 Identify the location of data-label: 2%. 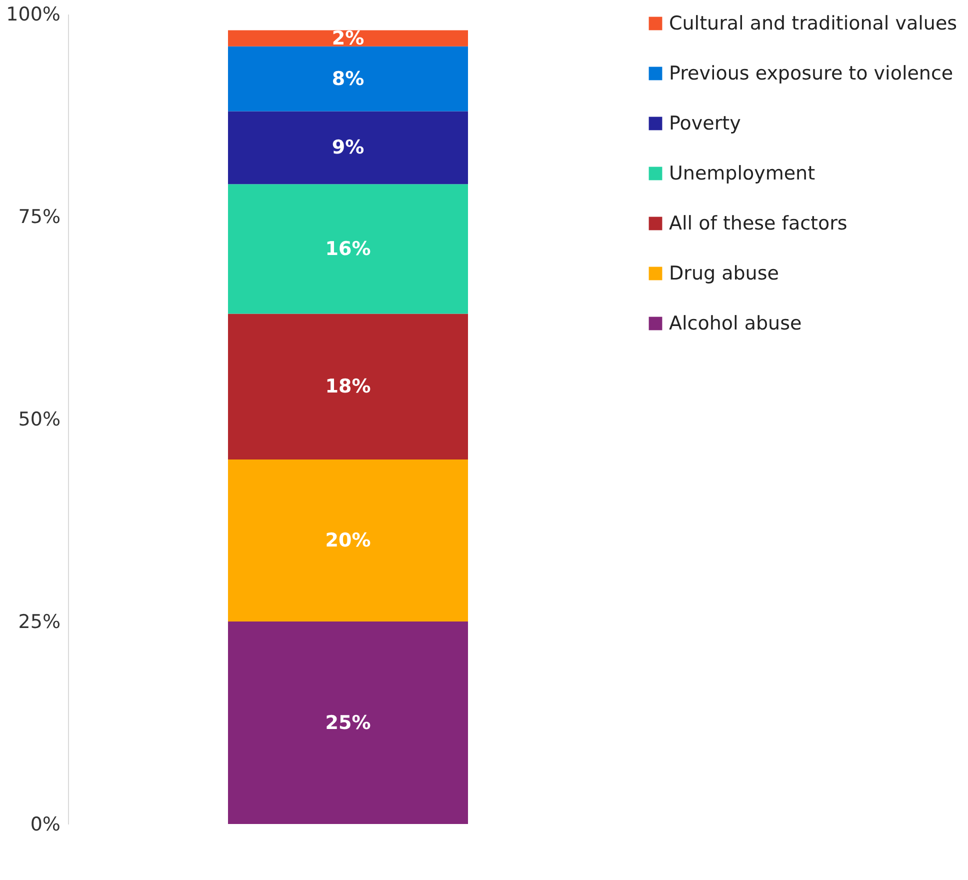
(348, 38).